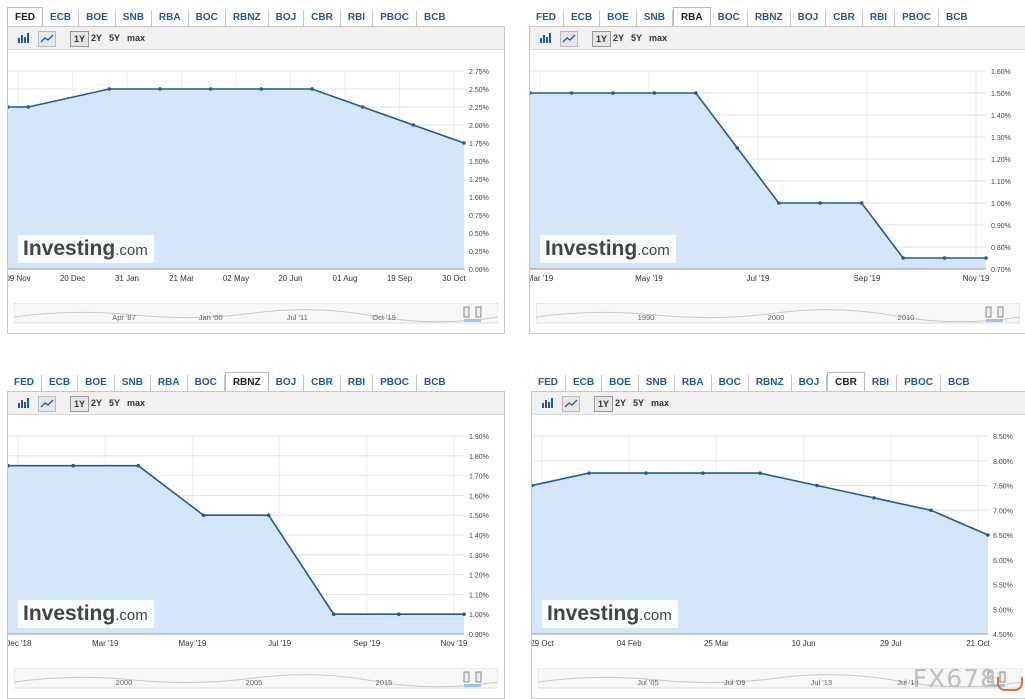 The image size is (1025, 699). What do you see at coordinates (256, 313) in the screenshot?
I see `range-navigator: Apr '87 Jan '00 Jul '11 Oct '19` at bounding box center [256, 313].